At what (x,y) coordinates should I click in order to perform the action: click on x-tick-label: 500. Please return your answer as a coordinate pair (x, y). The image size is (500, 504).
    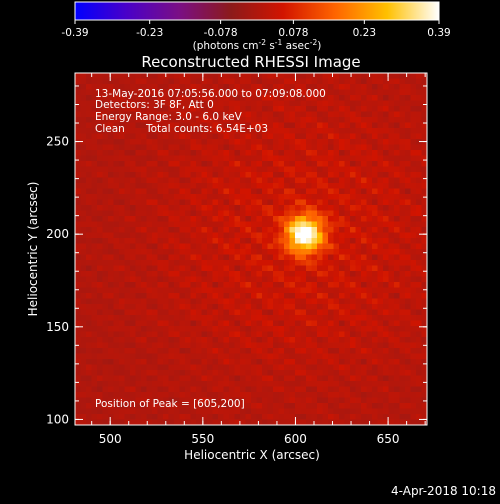
    Looking at the image, I should click on (110, 439).